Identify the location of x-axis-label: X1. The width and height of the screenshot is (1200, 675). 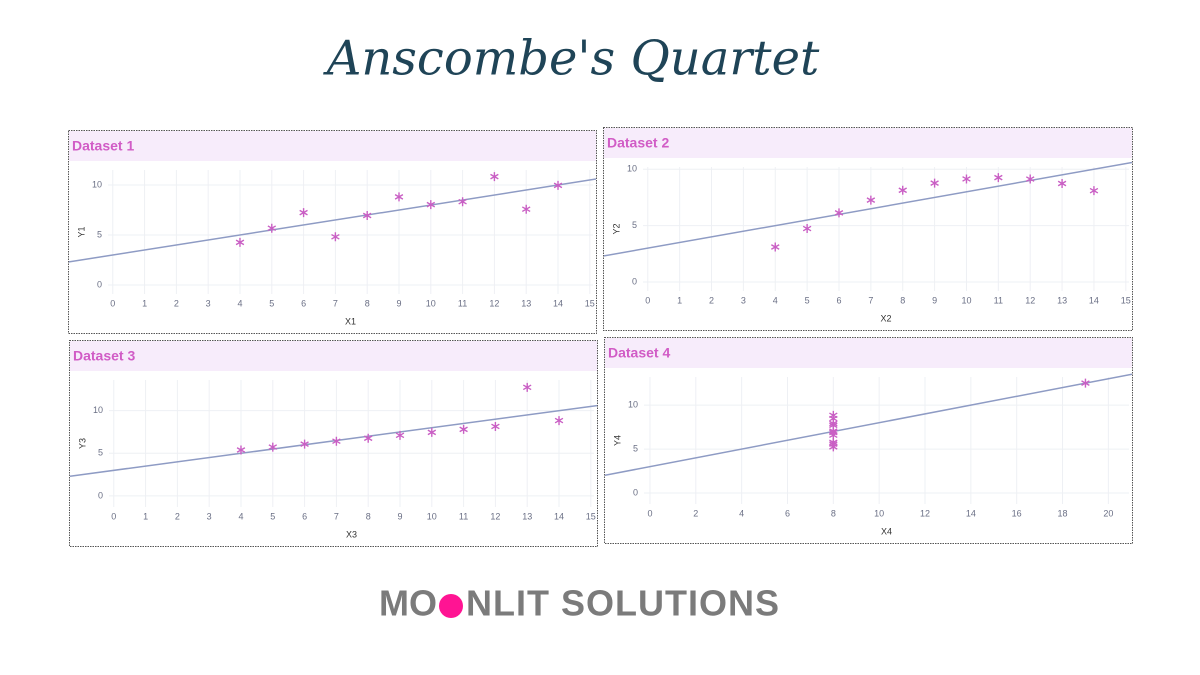
(350, 321).